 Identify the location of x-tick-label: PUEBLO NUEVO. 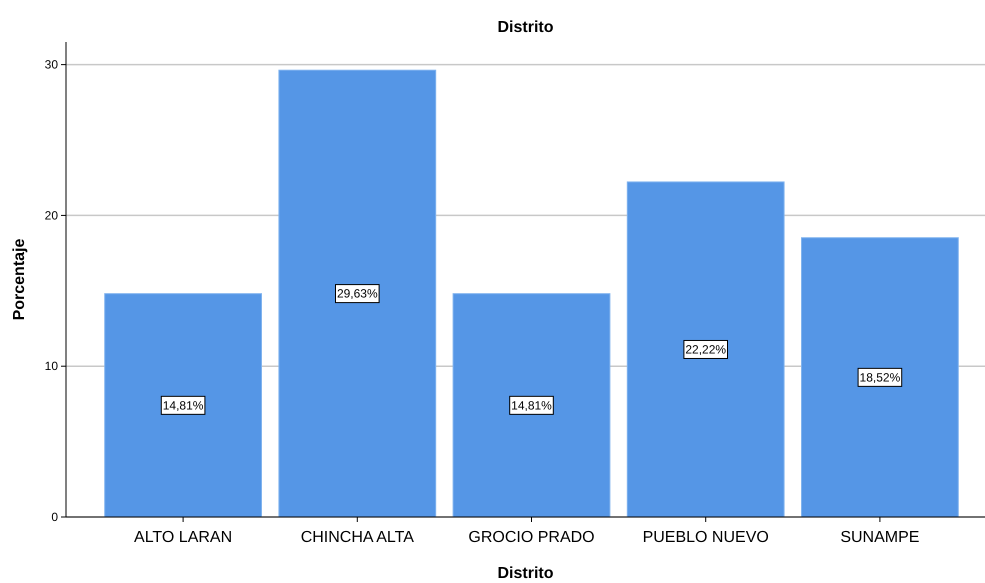
(705, 537).